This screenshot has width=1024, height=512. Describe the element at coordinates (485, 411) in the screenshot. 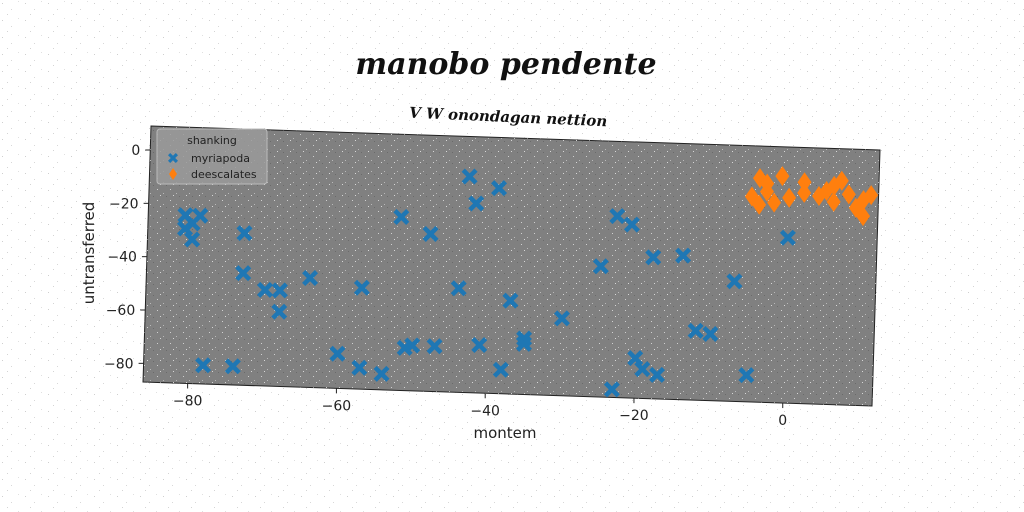

I see `x-tick-label: −40` at that location.